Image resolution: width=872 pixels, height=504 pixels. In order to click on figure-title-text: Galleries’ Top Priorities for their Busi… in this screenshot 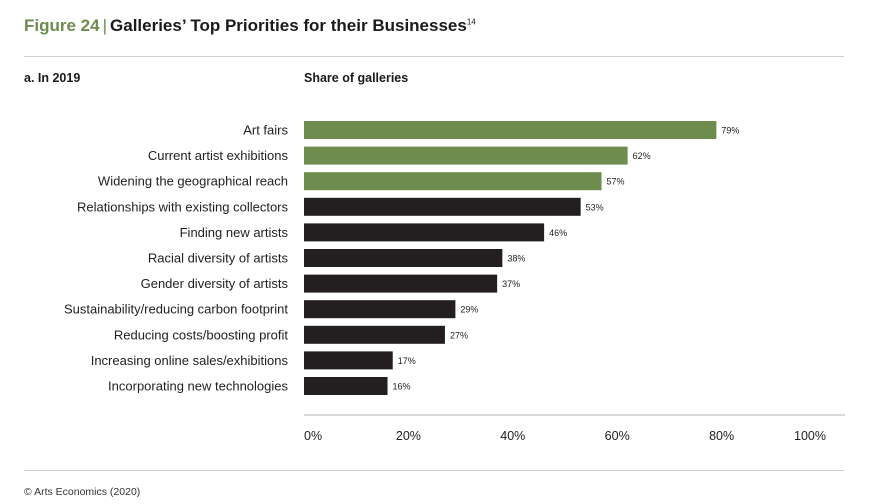, I will do `click(288, 25)`.